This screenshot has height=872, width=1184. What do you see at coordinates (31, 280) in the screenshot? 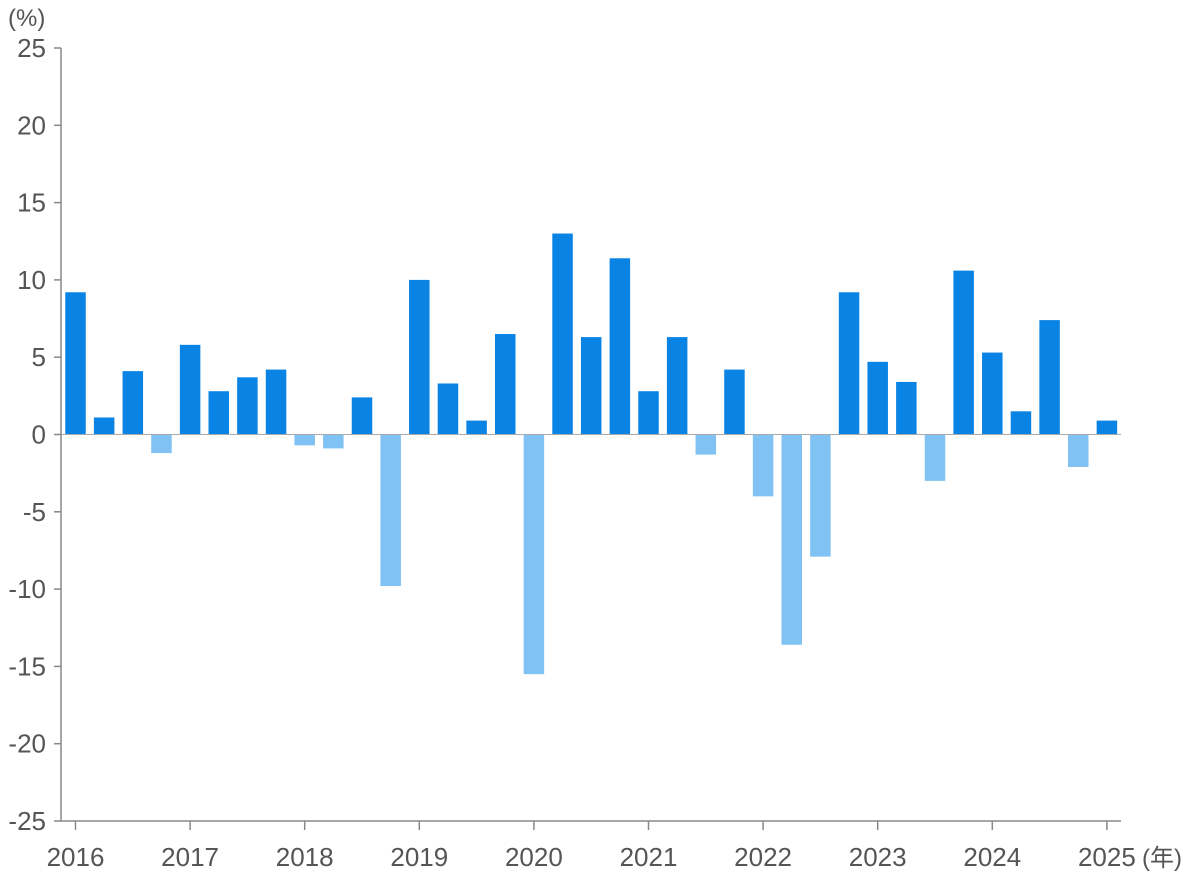
I see `y-tick-label: 10` at bounding box center [31, 280].